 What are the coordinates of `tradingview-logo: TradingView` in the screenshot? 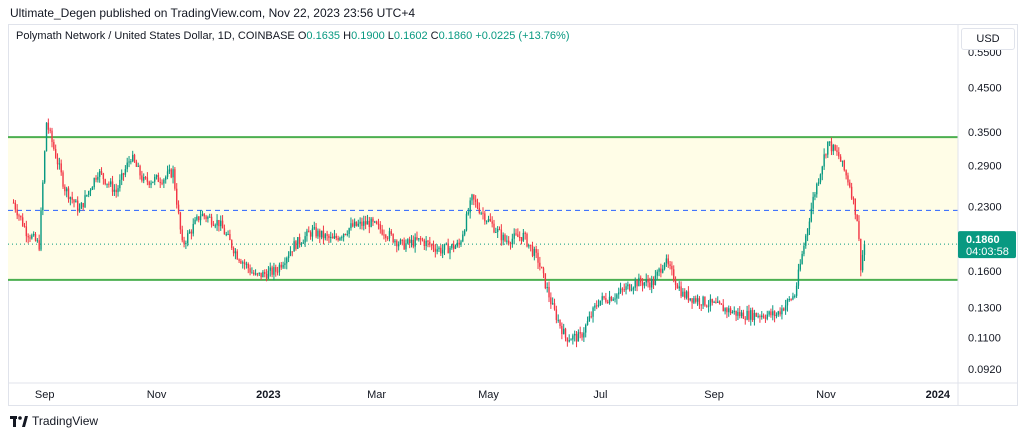 It's located at (54, 421).